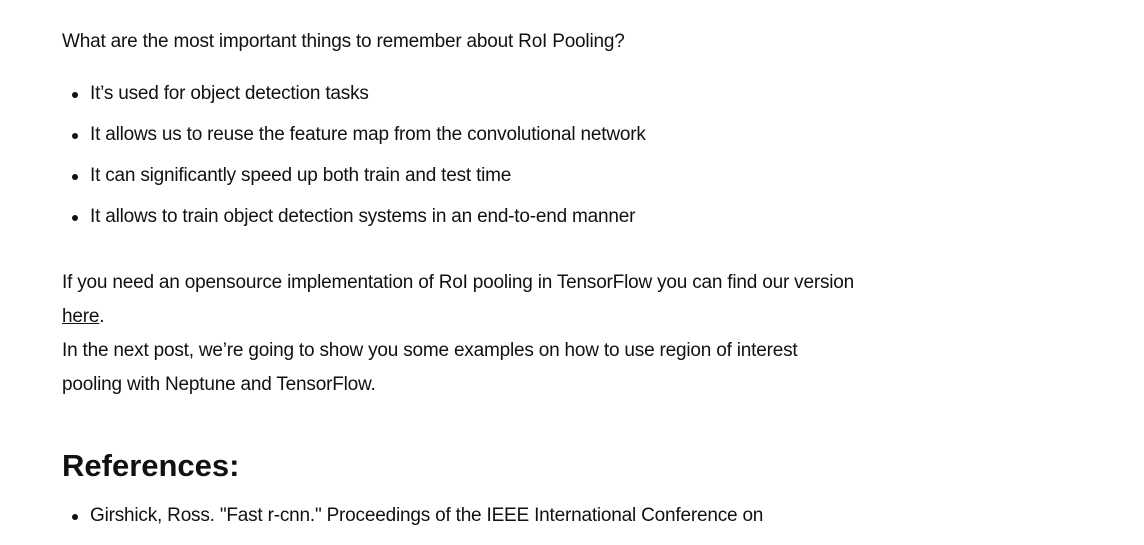 The width and height of the screenshot is (1144, 545). Describe the element at coordinates (81, 316) in the screenshot. I see `implementation-link: here` at that location.